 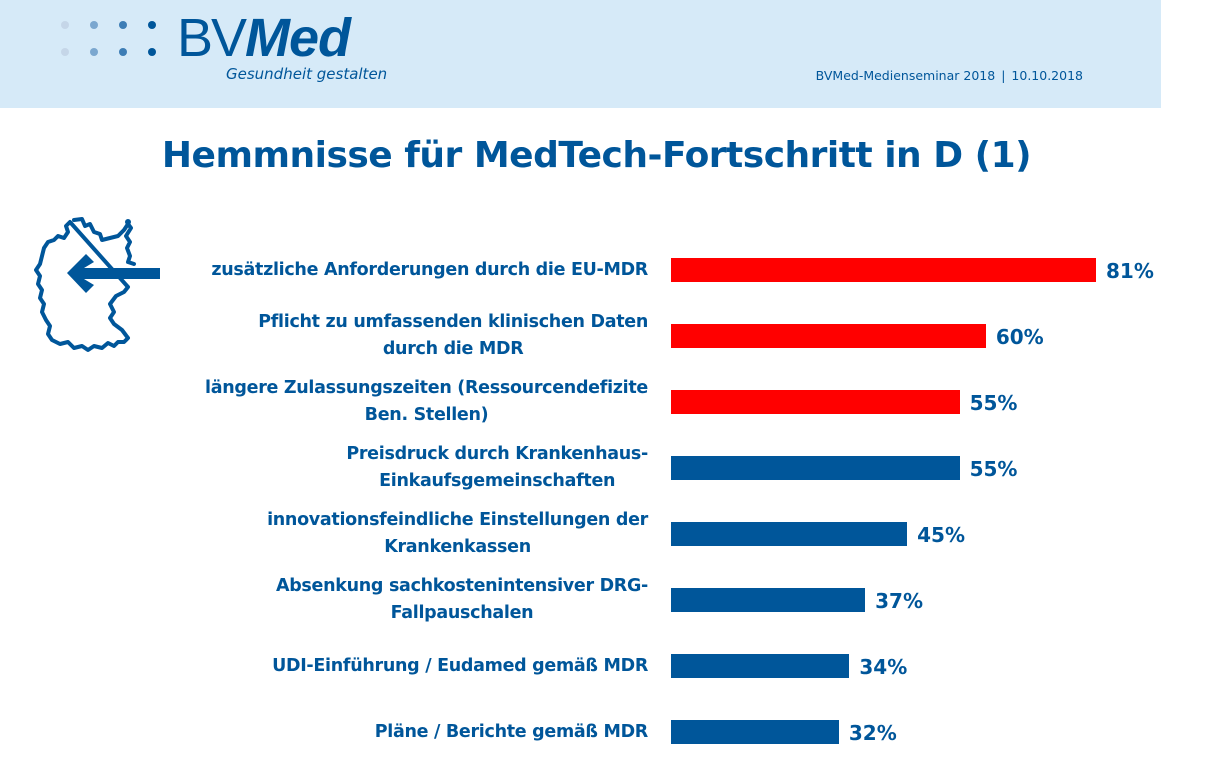 I want to click on arrow-left-icon, so click(x=113, y=273).